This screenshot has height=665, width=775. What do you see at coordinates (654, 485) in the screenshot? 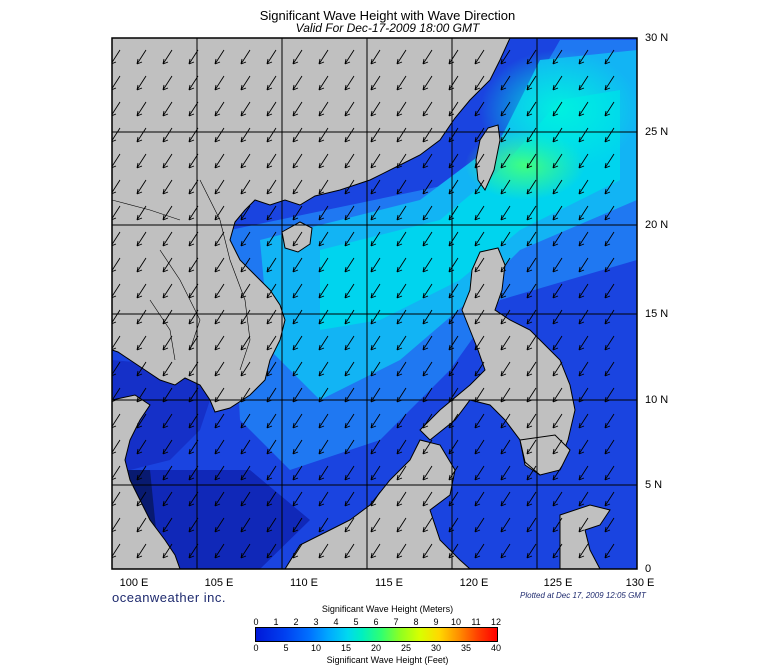
I see `lat-label-5n: 5 N` at bounding box center [654, 485].